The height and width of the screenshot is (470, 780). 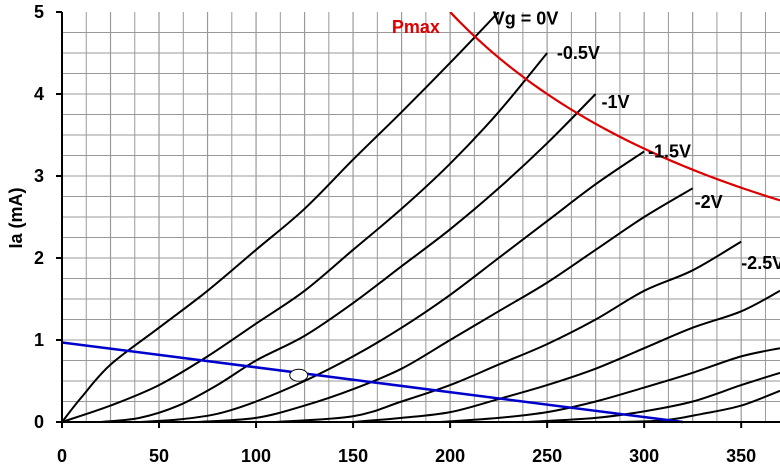 I want to click on curve-label-1: -0.5V, so click(x=578, y=53).